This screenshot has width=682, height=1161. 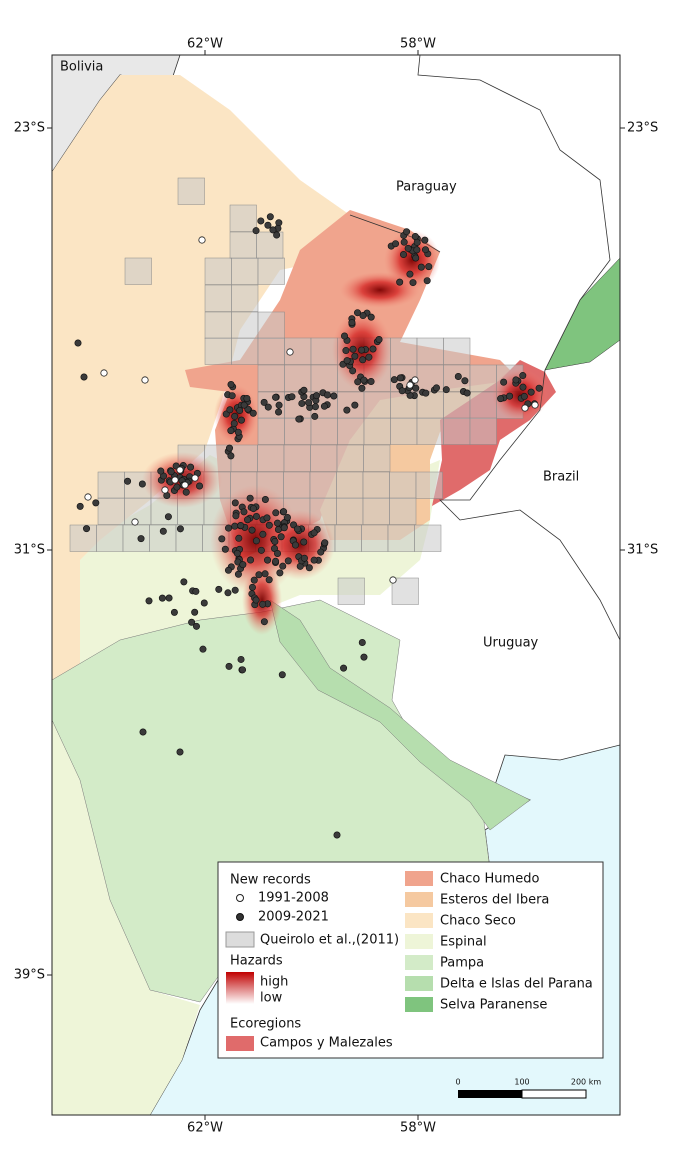 What do you see at coordinates (462, 963) in the screenshot?
I see `legend-label: Pampa` at bounding box center [462, 963].